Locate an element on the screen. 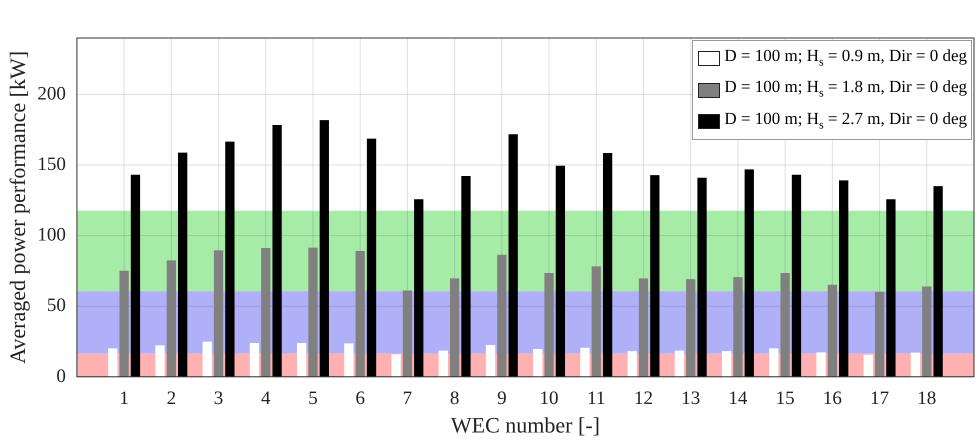 This screenshot has height=442, width=977. y-axis-title: Averaged power performance [kW] is located at coordinates (17, 207).